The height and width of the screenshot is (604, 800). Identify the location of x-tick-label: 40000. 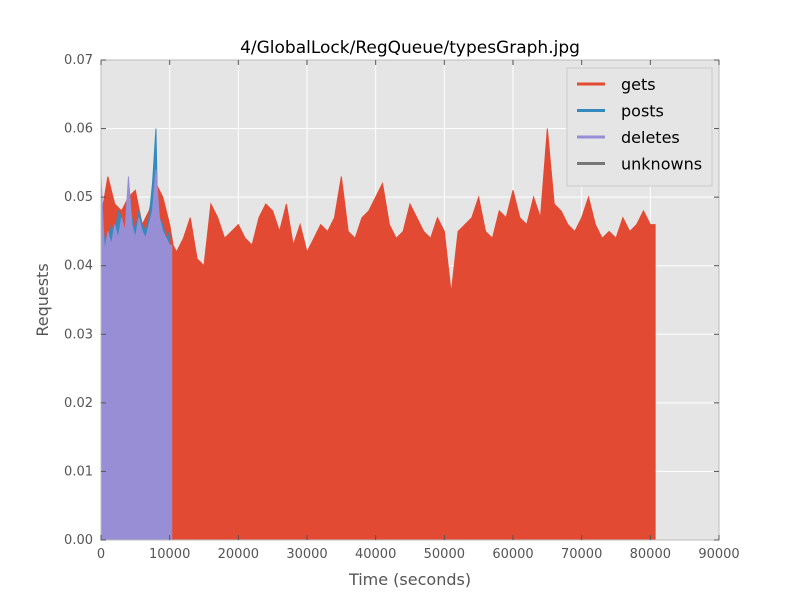
(375, 554).